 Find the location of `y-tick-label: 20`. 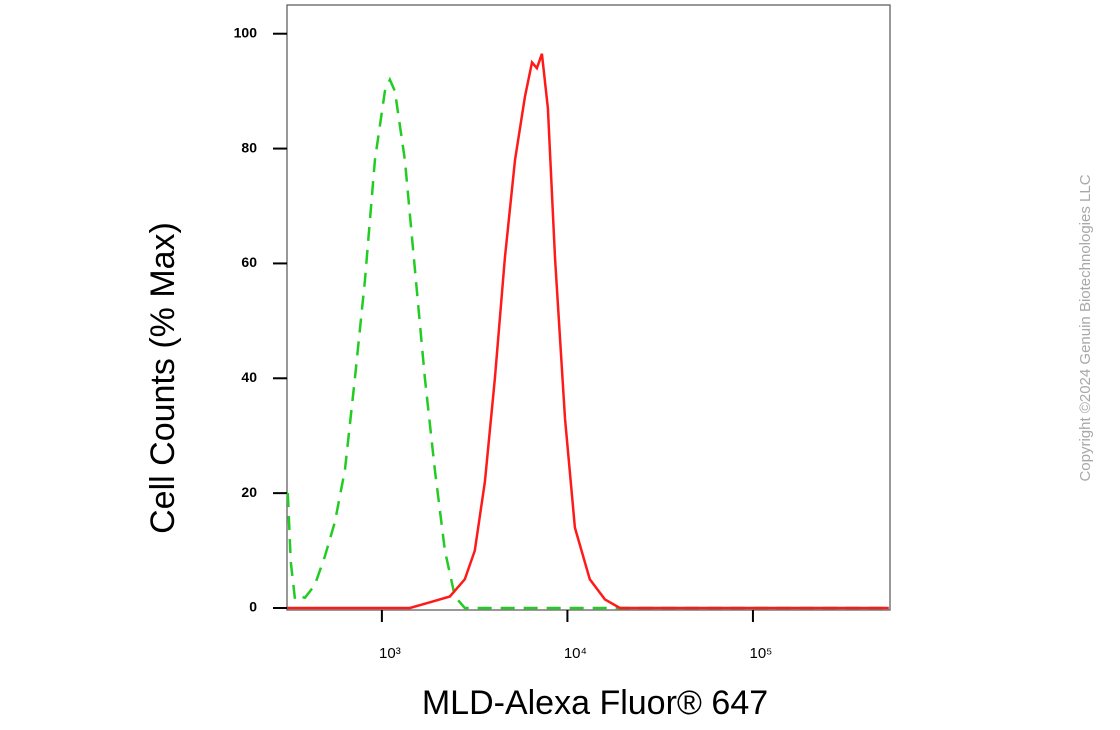

y-tick-label: 20 is located at coordinates (249, 492).